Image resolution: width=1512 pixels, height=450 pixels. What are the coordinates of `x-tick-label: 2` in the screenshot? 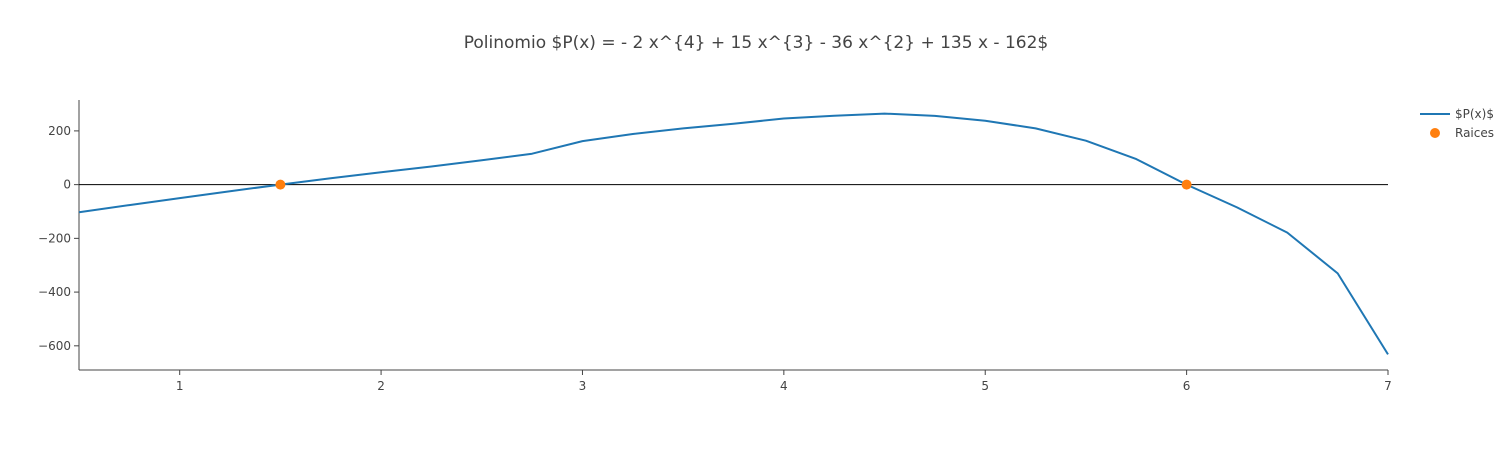 It's located at (381, 386).